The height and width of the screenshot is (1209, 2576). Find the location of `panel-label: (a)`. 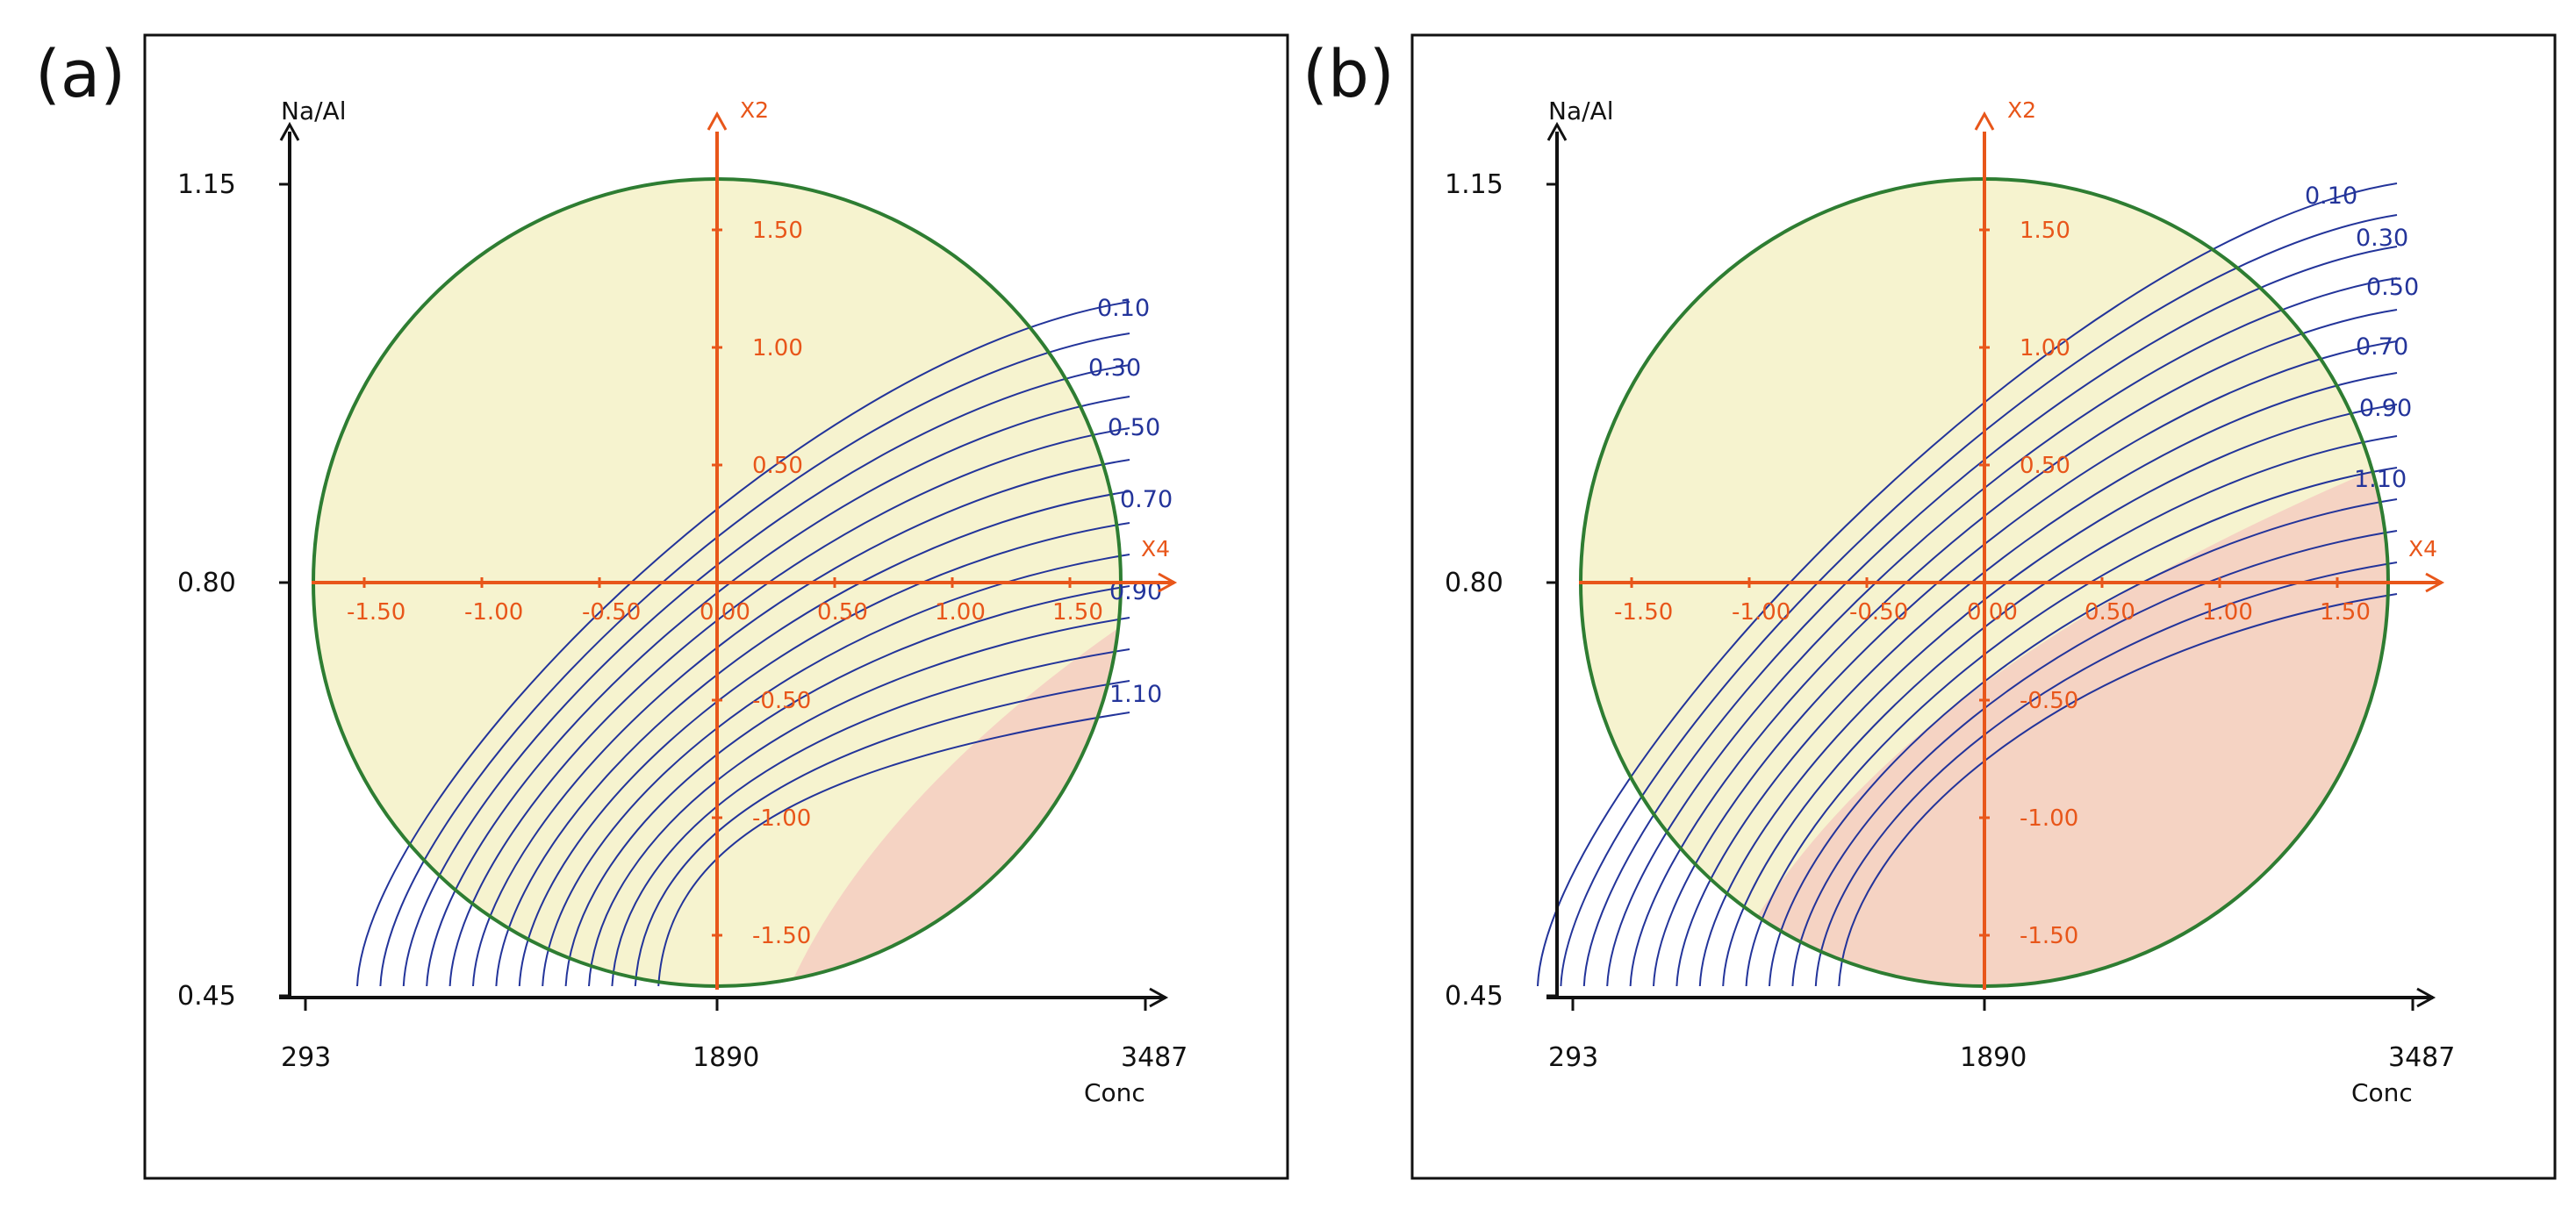

panel-label: (a) is located at coordinates (81, 75).